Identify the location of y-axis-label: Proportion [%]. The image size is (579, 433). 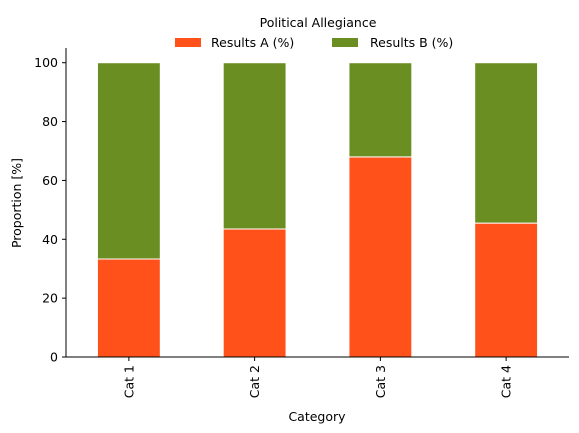
(16, 203).